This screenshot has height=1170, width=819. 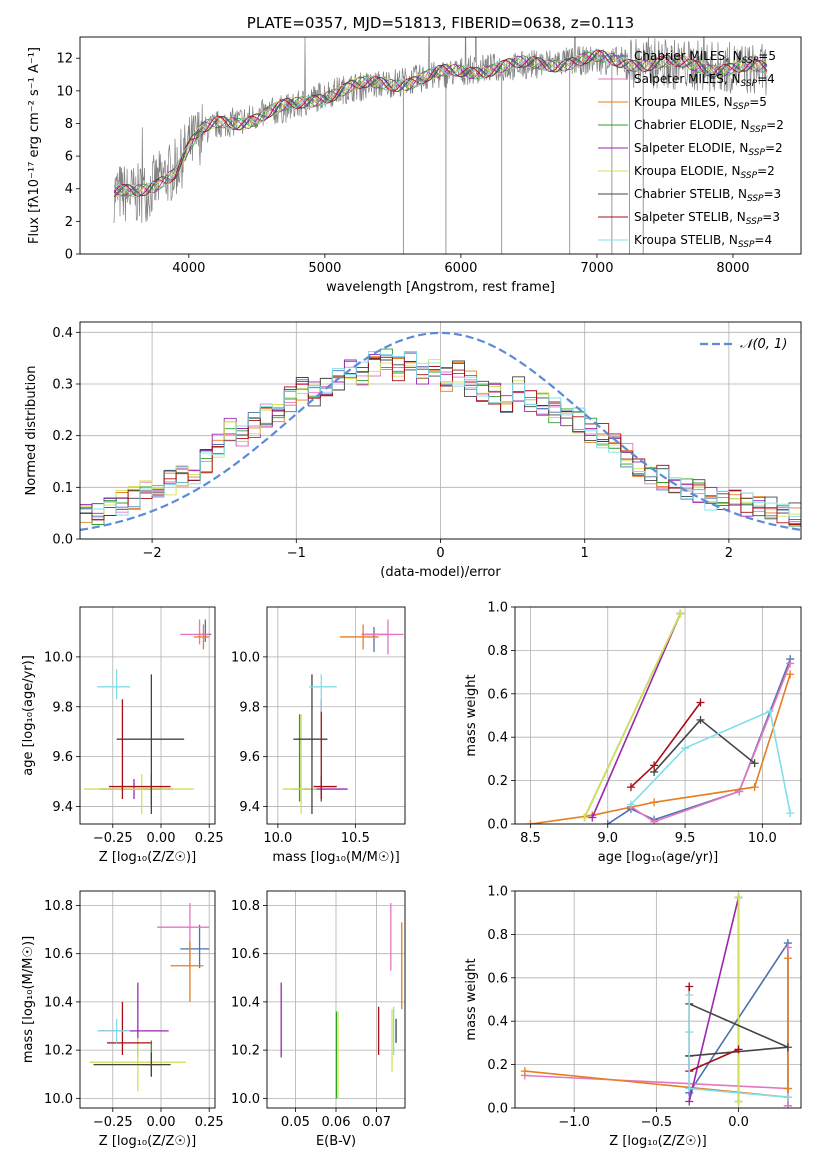 What do you see at coordinates (497, 935) in the screenshot?
I see `y-tick-label: 0.8` at bounding box center [497, 935].